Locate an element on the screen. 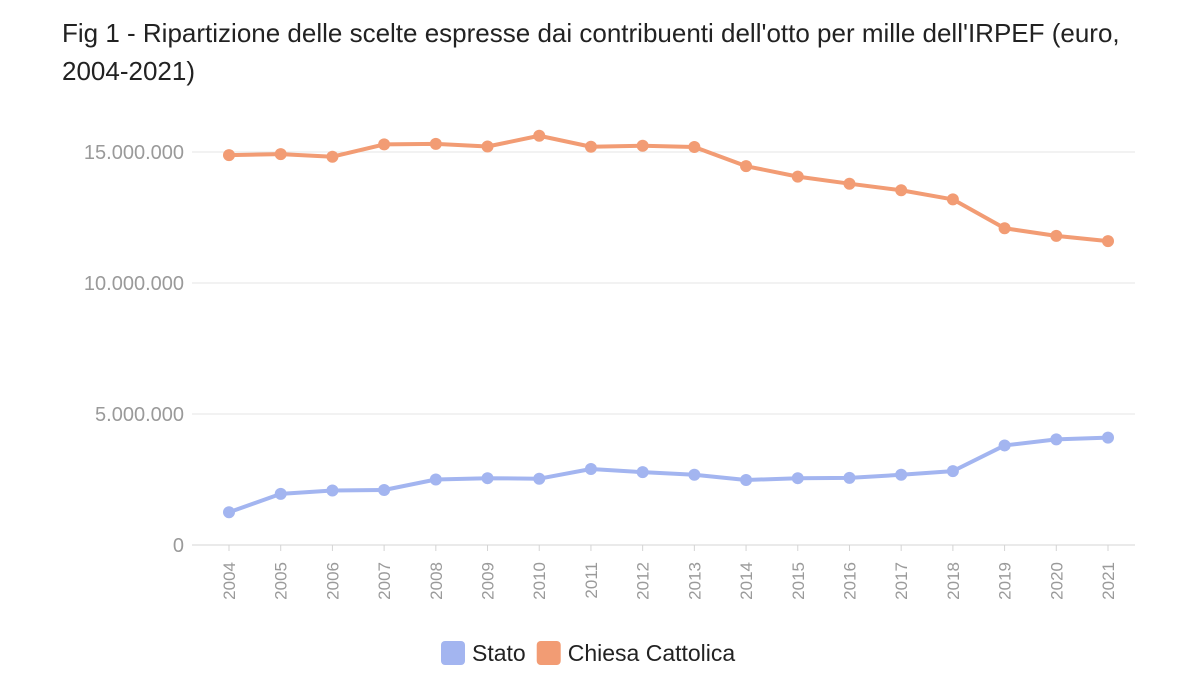  y-tick-label: 0 is located at coordinates (178, 546).